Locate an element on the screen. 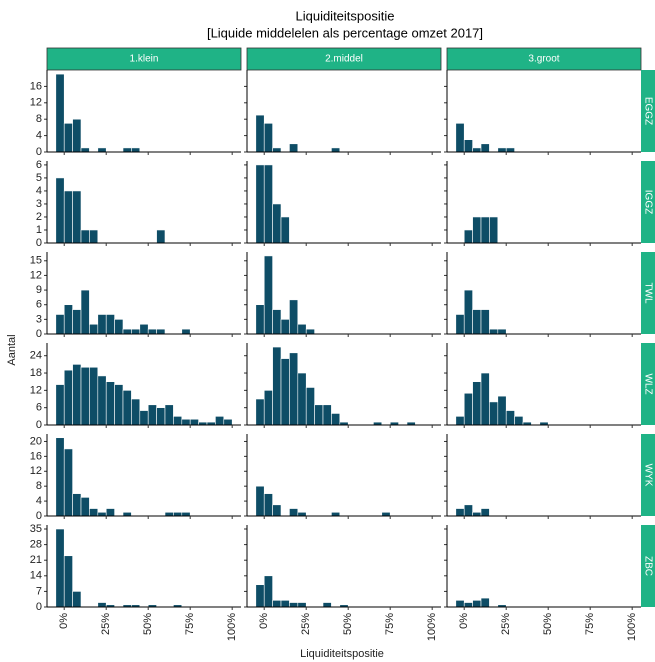 This screenshot has width=655, height=662. y-tick-label: 8 is located at coordinates (39, 486).